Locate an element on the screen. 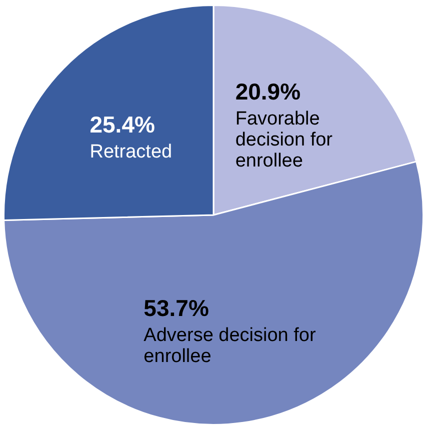 The image size is (427, 430). slice-label: Favorable decision for enrollee is located at coordinates (284, 140).